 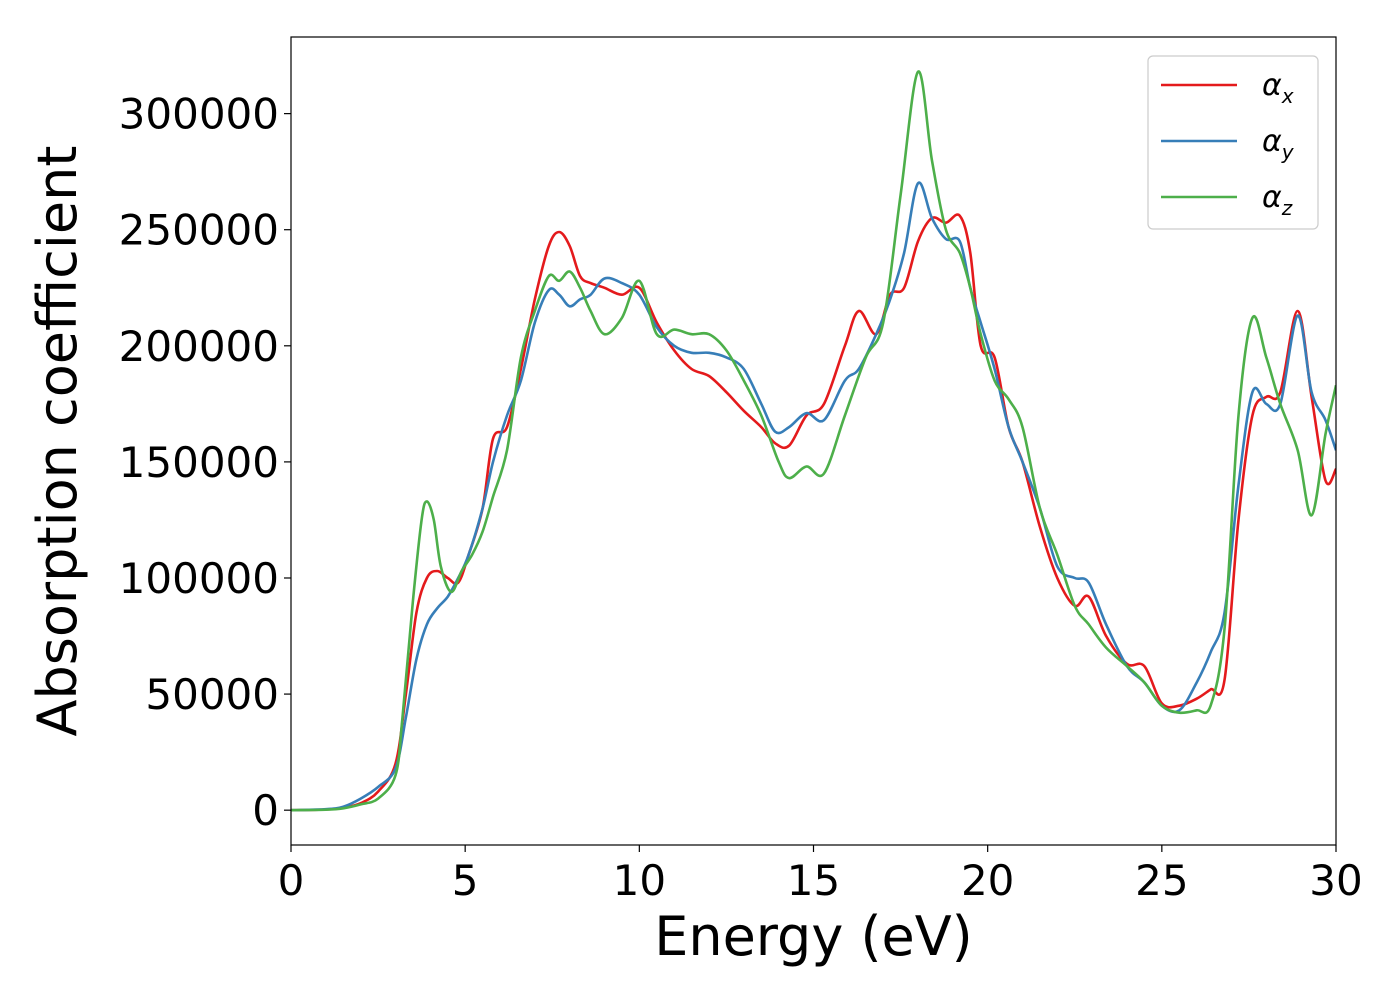 What do you see at coordinates (639, 880) in the screenshot?
I see `x-tick-label: 10` at bounding box center [639, 880].